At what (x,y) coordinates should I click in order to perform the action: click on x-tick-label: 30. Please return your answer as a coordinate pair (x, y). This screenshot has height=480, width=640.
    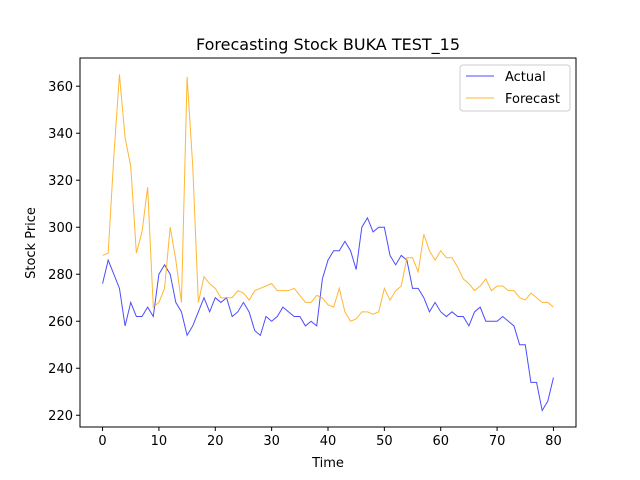
    Looking at the image, I should click on (271, 441).